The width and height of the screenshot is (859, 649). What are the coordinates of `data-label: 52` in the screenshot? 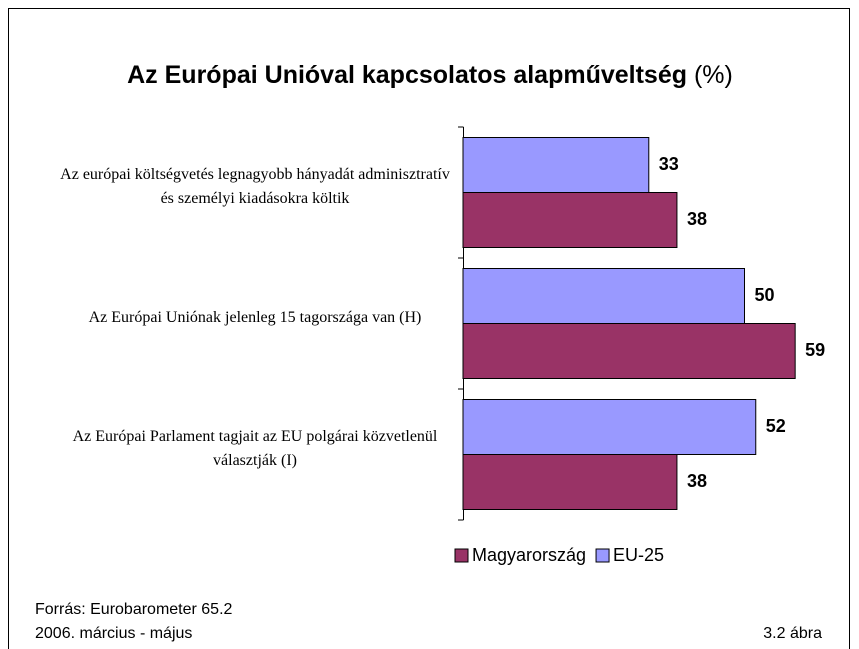 It's located at (776, 426).